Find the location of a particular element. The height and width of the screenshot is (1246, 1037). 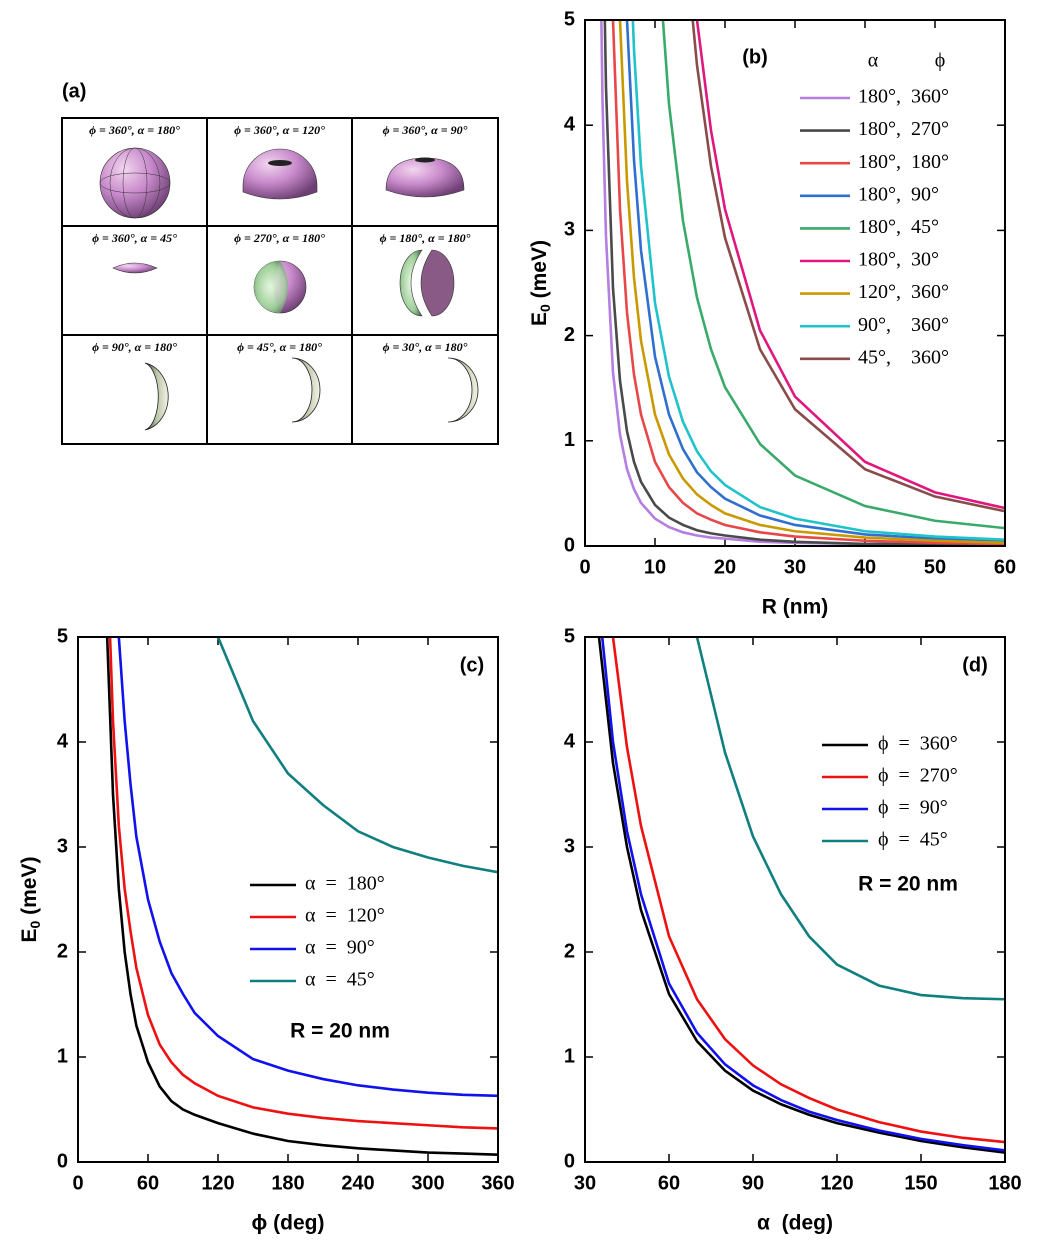

y-axis-label: E0 (meV) is located at coordinates (540, 283).